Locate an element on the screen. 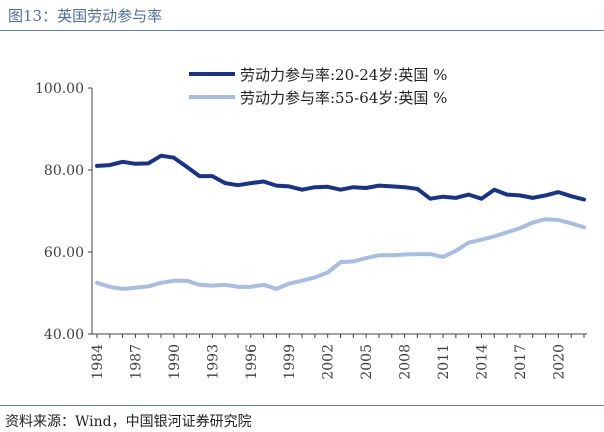 The height and width of the screenshot is (432, 604). source-divider is located at coordinates (302, 405).